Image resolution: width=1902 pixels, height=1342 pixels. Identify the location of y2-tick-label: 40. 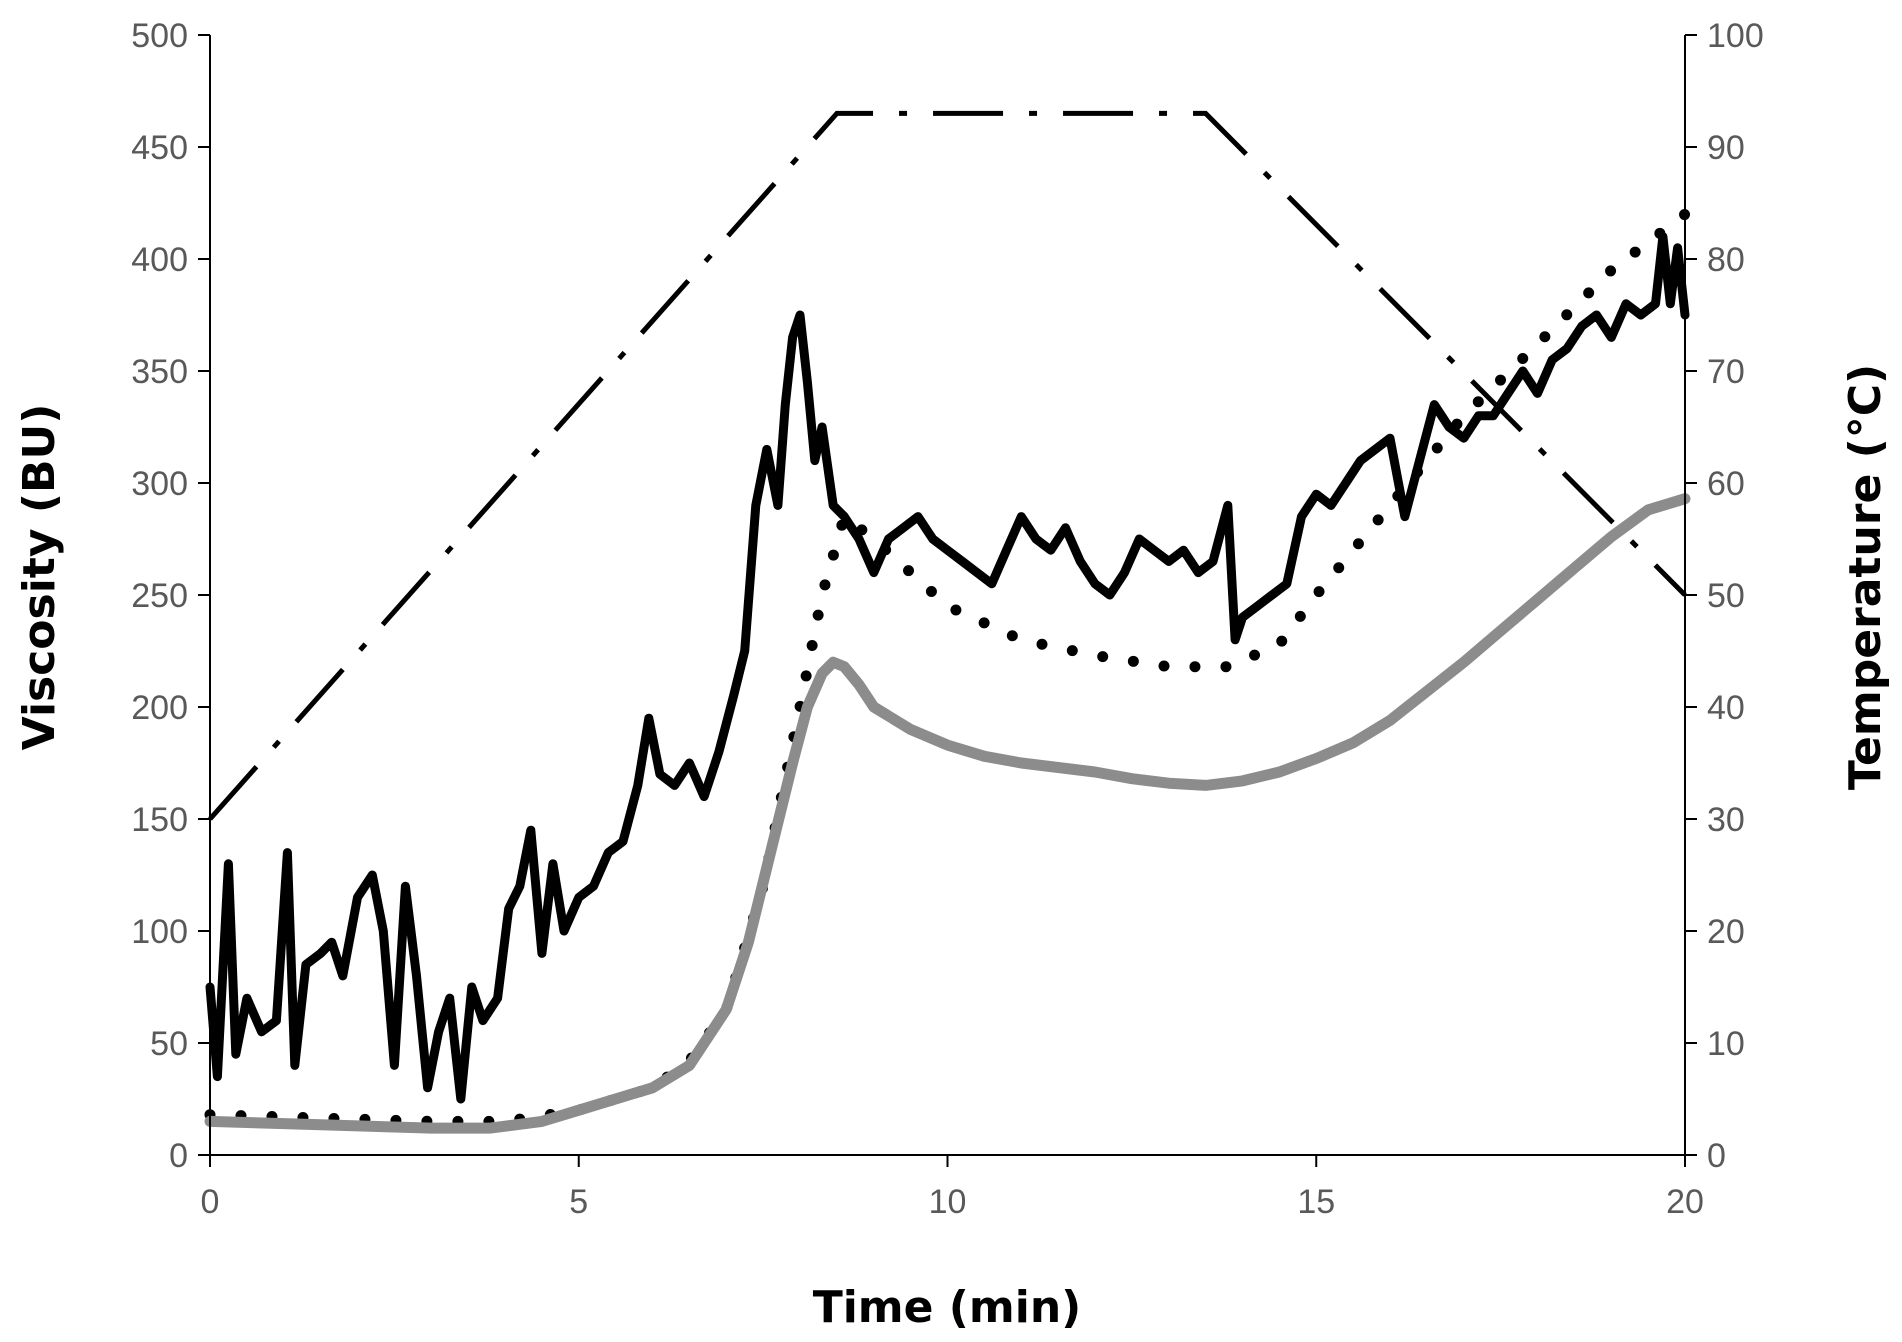
(1726, 708).